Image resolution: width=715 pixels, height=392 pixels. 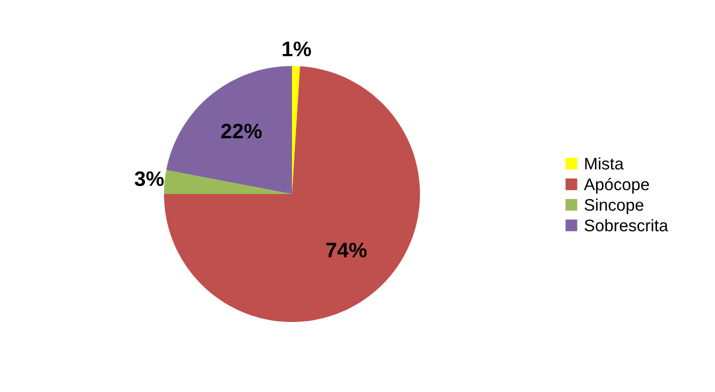 I want to click on legend-label: Sincope, so click(x=614, y=206).